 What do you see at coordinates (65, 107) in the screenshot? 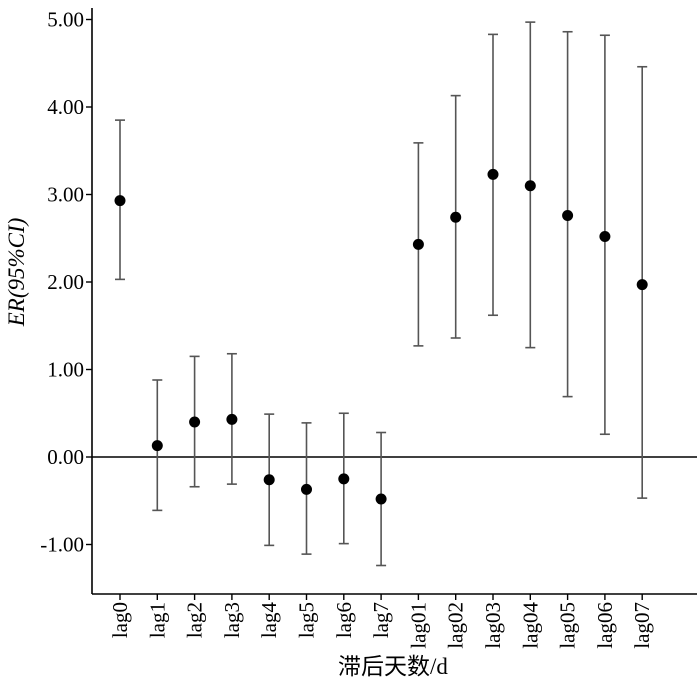
I see `y-tick-label: 4.00` at bounding box center [65, 107].